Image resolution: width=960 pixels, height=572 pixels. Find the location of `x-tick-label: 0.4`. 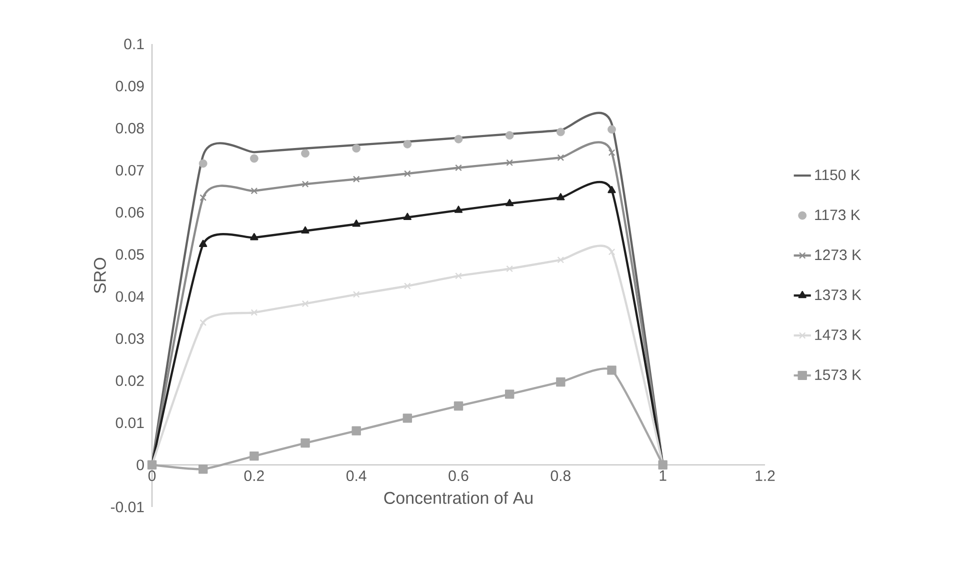

x-tick-label: 0.4 is located at coordinates (356, 476).